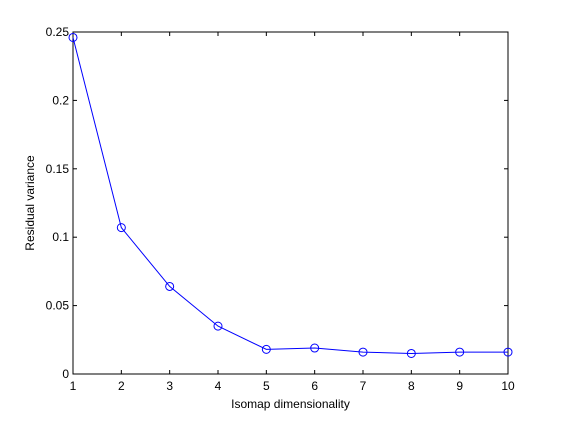 The height and width of the screenshot is (425, 561). Describe the element at coordinates (65, 374) in the screenshot. I see `y-tick-label: 0` at that location.